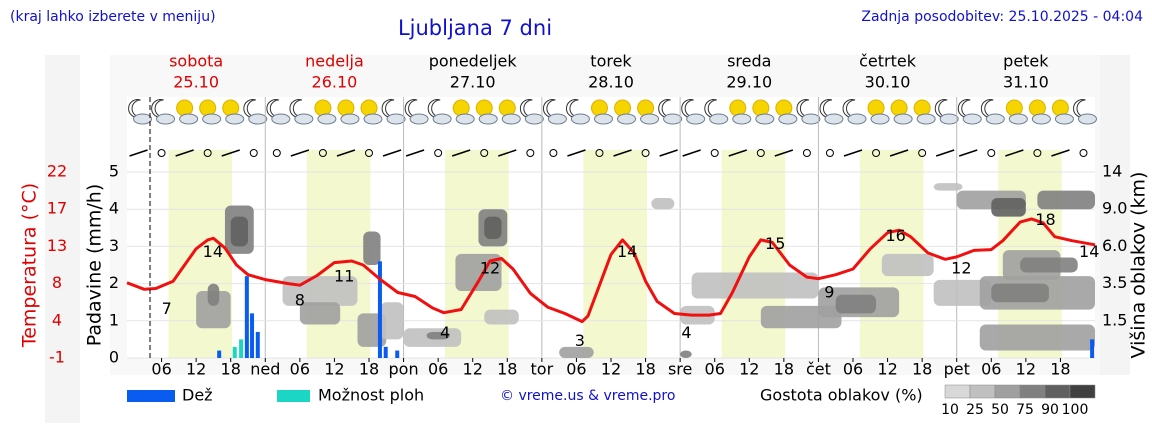 Image resolution: width=1152 pixels, height=443 pixels. What do you see at coordinates (57, 208) in the screenshot?
I see `y2-tick-label: 17` at bounding box center [57, 208].